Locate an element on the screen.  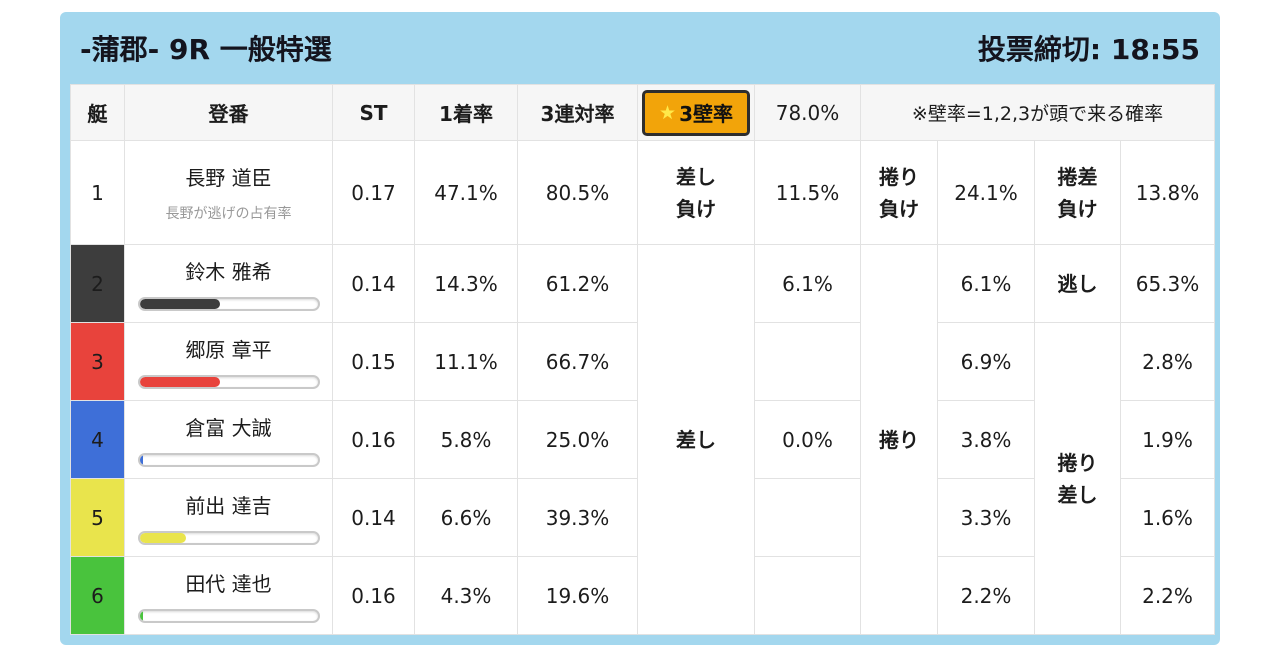
kimarite-value: 3.3% is located at coordinates (986, 517).